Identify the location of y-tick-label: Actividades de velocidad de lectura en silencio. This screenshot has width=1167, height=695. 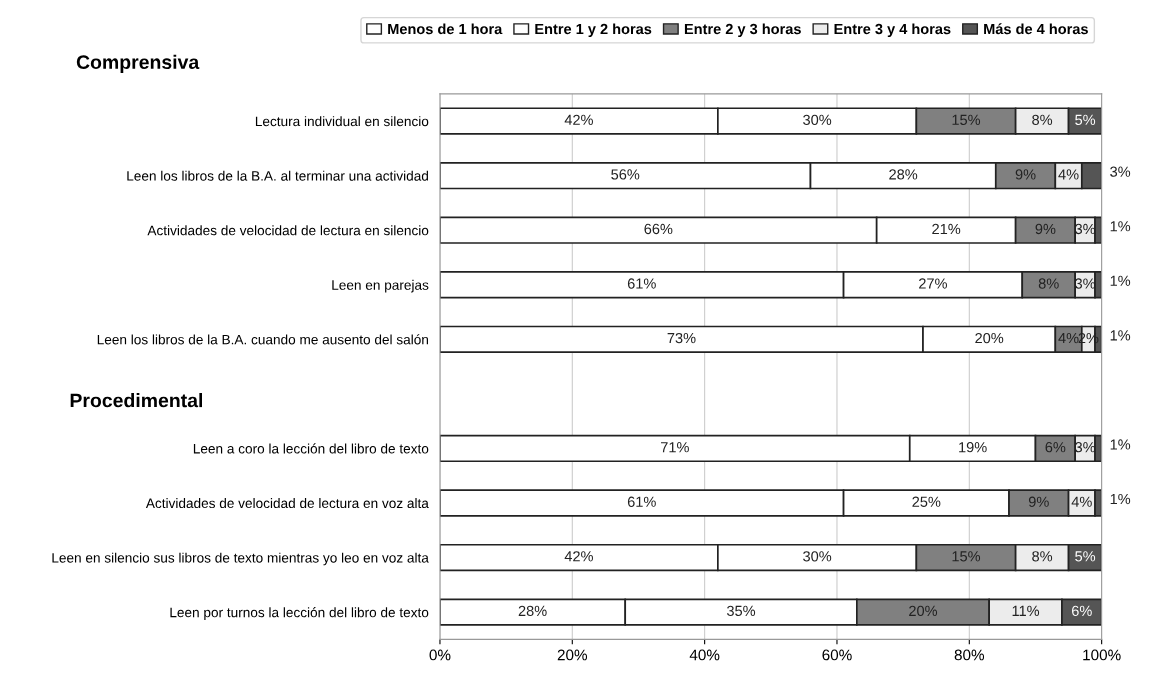
(288, 230).